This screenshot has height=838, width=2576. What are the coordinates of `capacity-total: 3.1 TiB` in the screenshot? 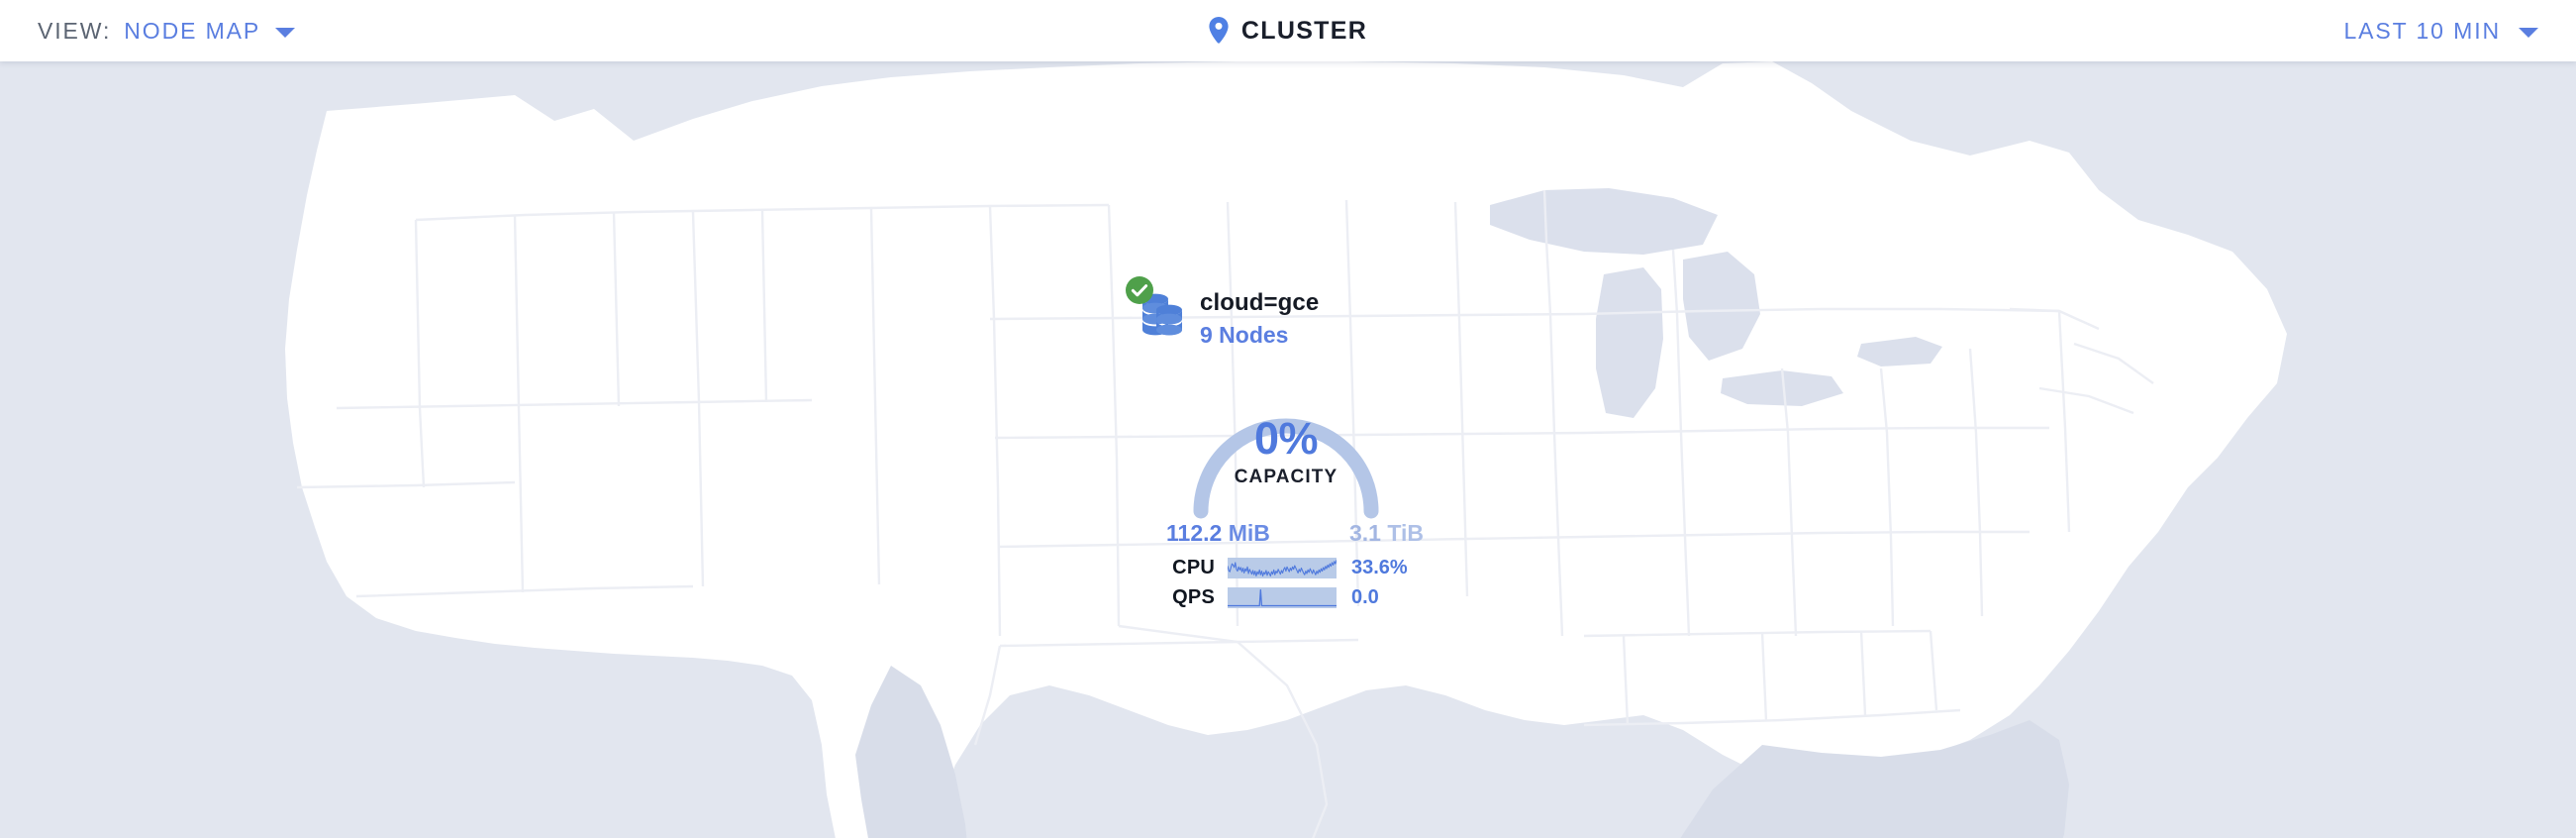 It's located at (1386, 533).